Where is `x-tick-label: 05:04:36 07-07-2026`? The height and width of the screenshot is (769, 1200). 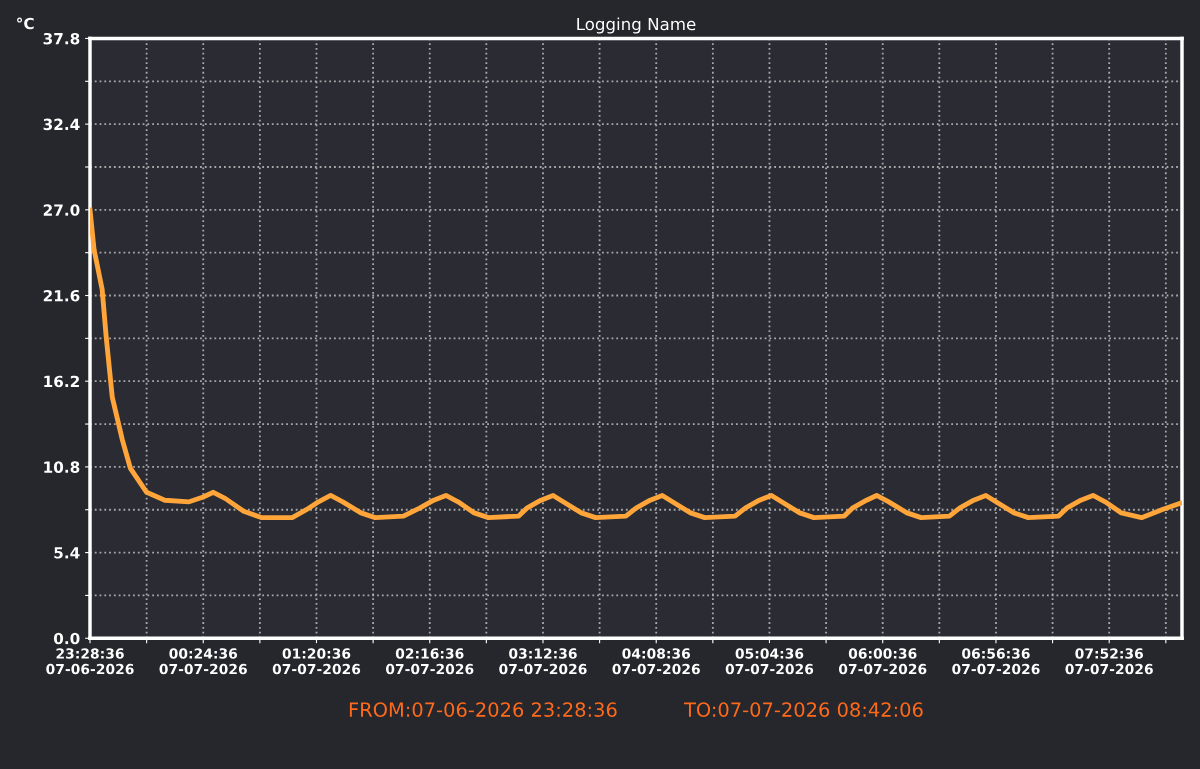 x-tick-label: 05:04:36 07-07-2026 is located at coordinates (769, 661).